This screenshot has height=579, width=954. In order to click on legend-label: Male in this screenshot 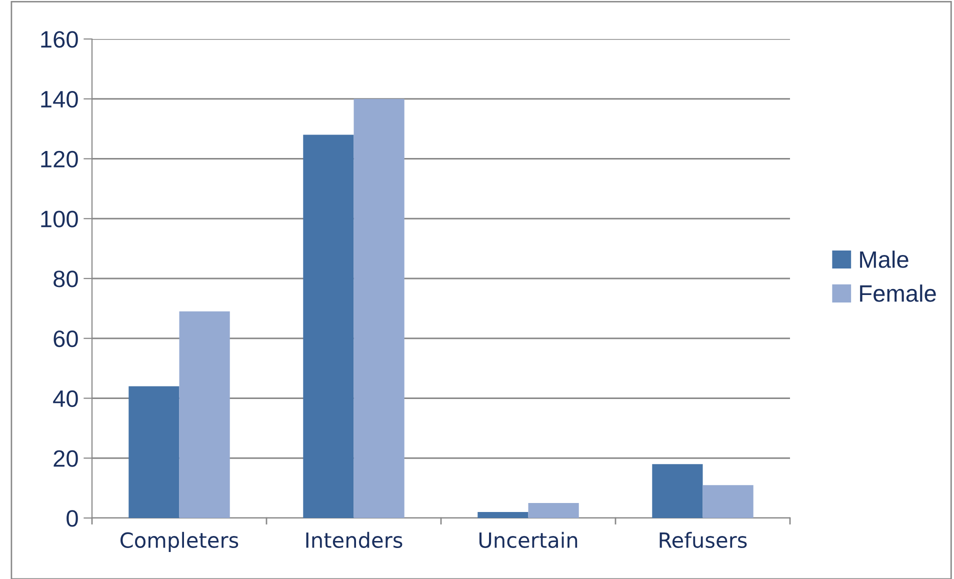, I will do `click(884, 259)`.